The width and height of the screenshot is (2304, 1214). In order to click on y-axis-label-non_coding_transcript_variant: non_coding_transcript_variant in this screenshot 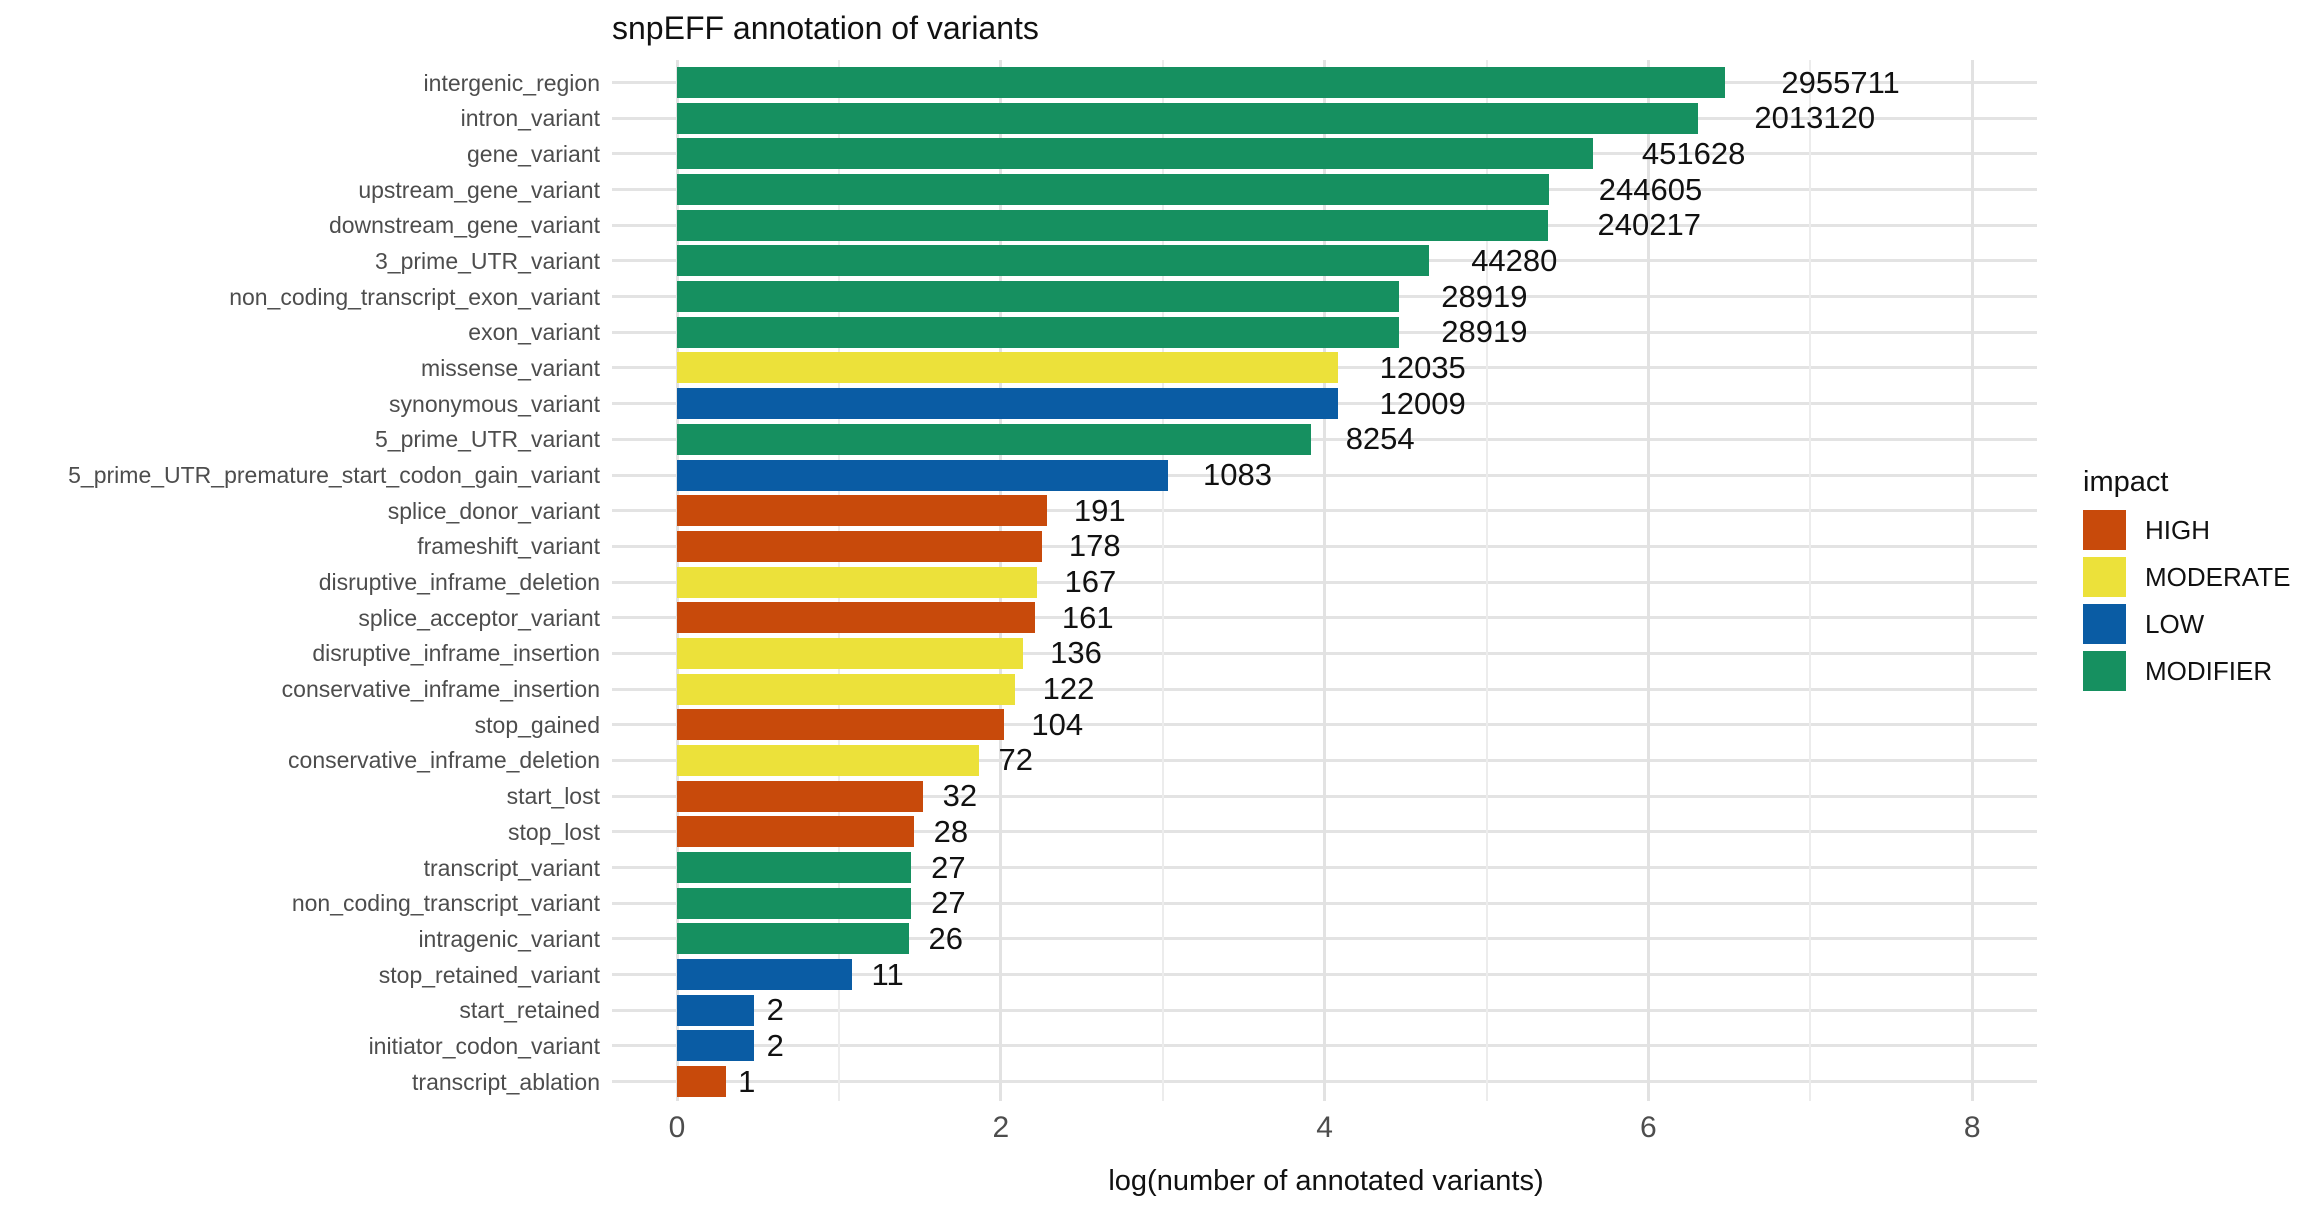, I will do `click(445, 903)`.